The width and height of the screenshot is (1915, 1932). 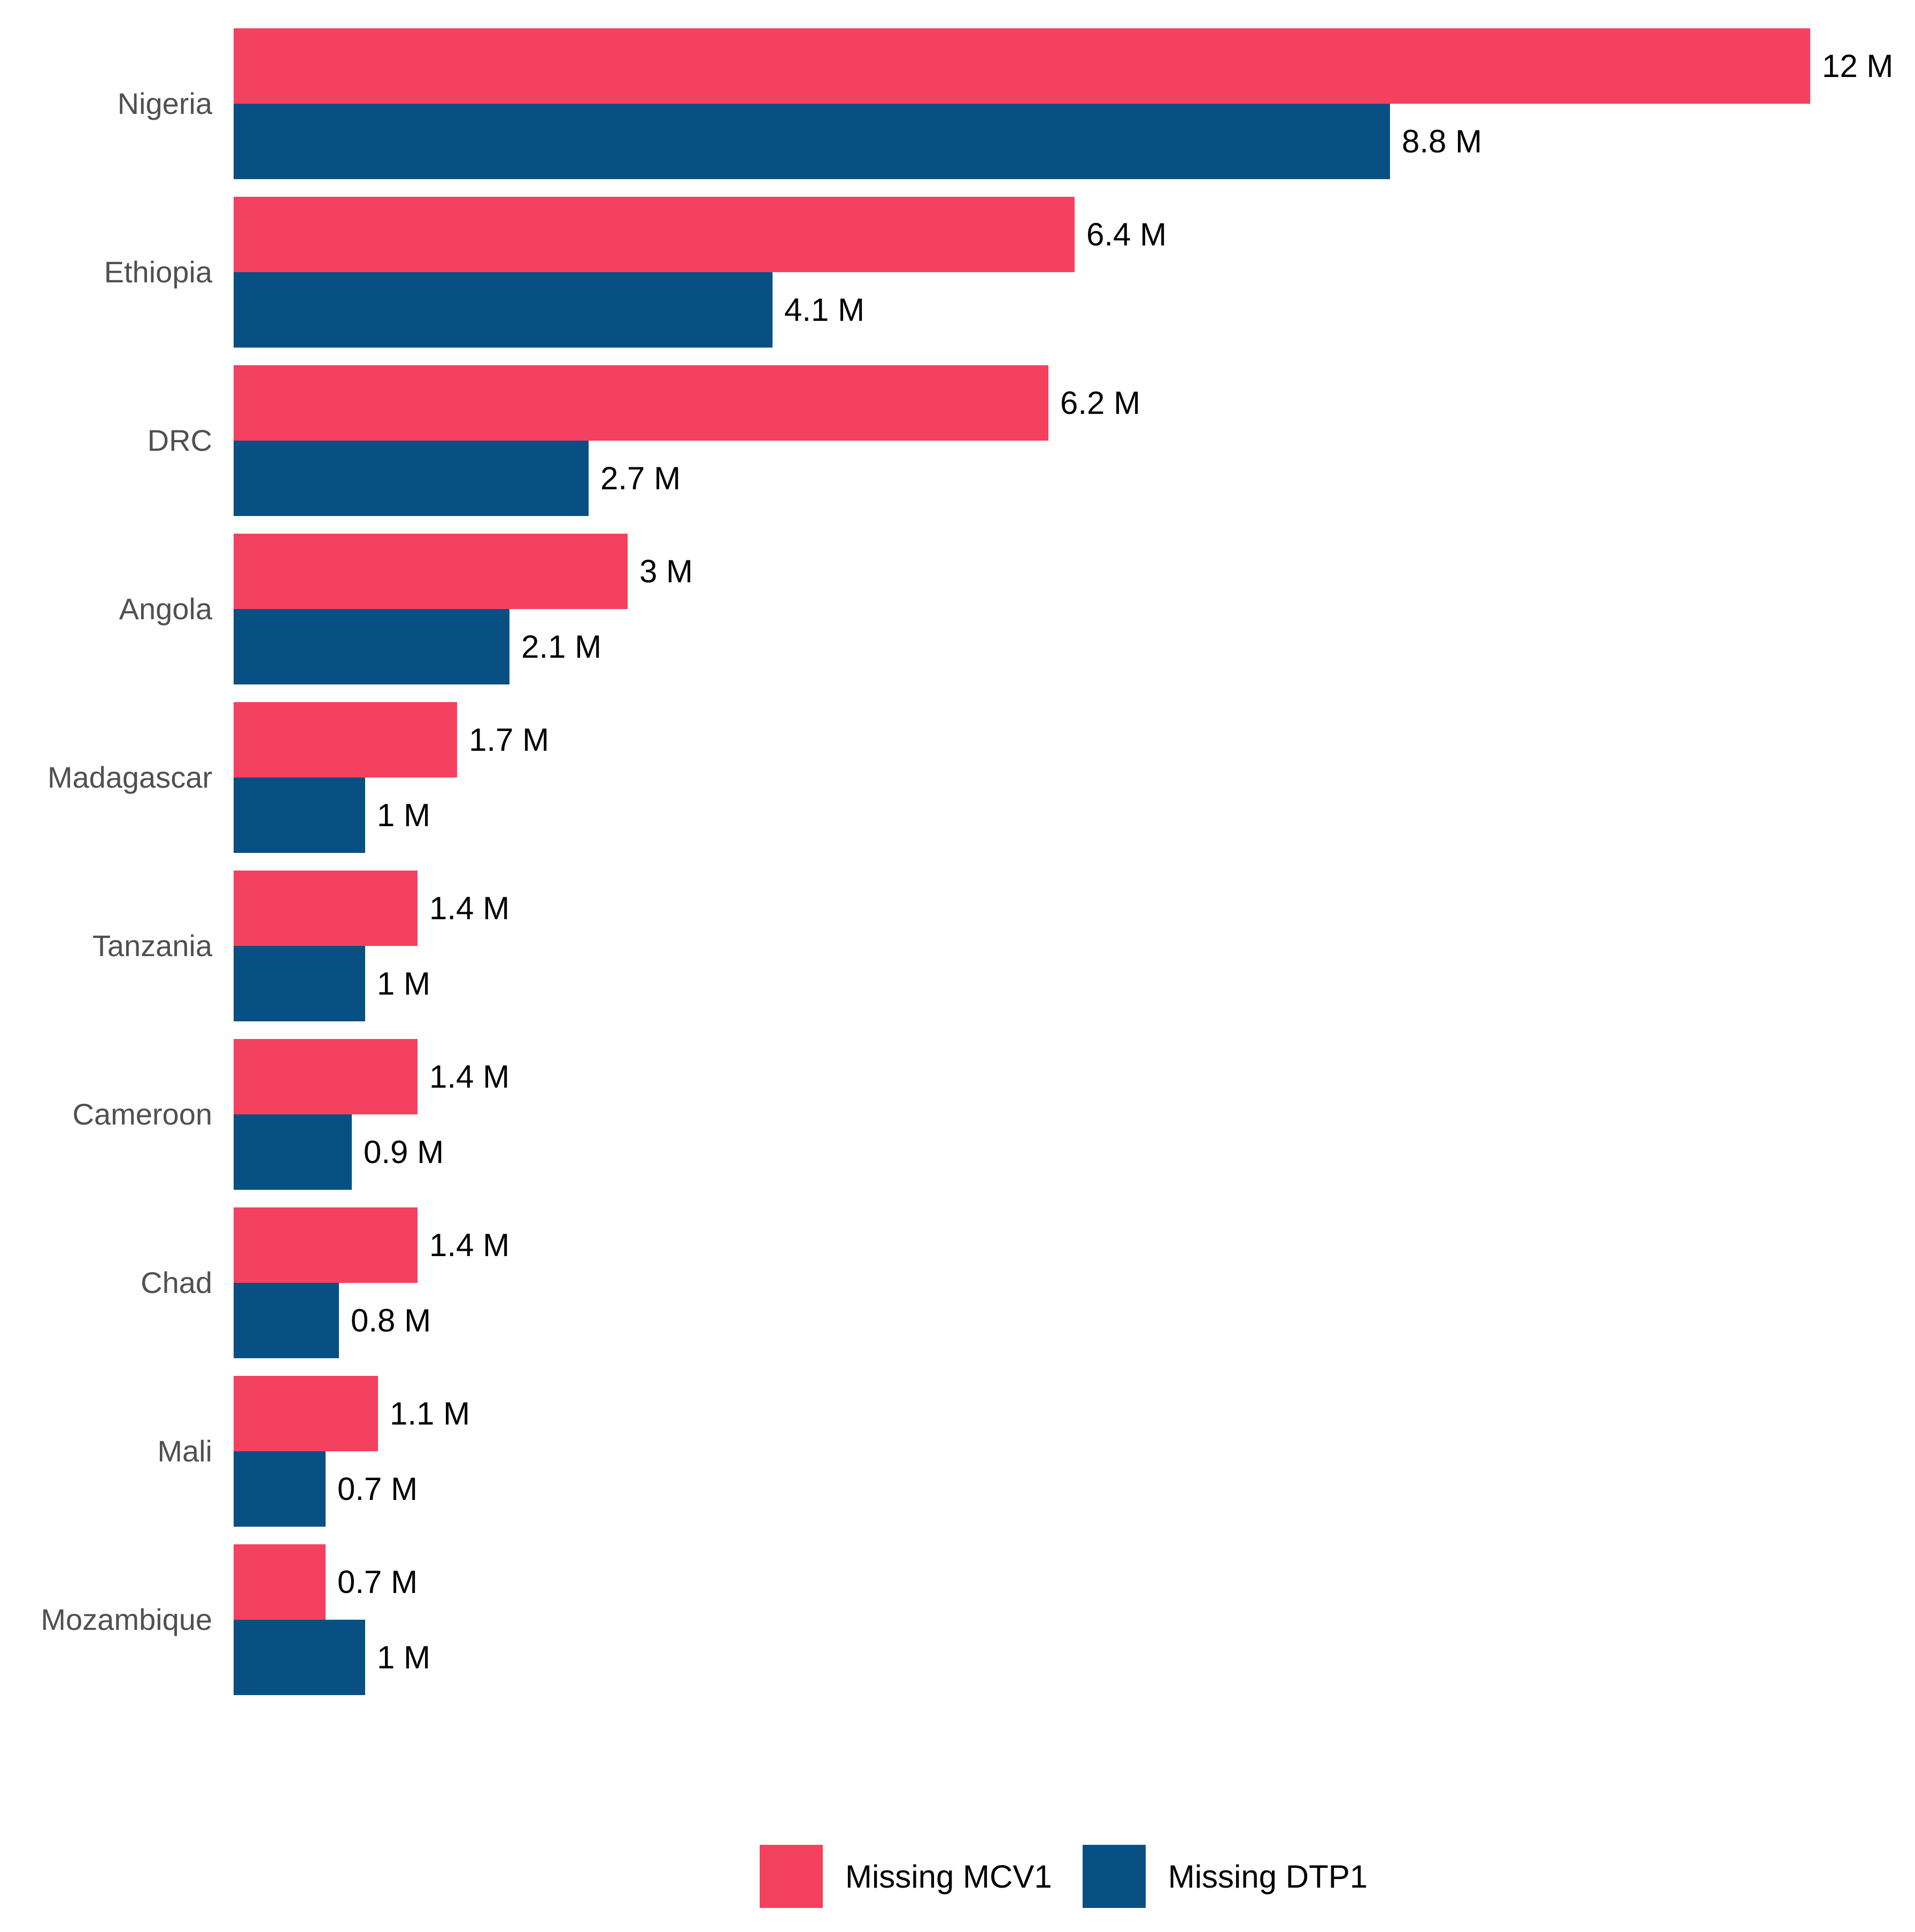 I want to click on category-bars: 1.4 M 0.9 M, so click(x=1022, y=1114).